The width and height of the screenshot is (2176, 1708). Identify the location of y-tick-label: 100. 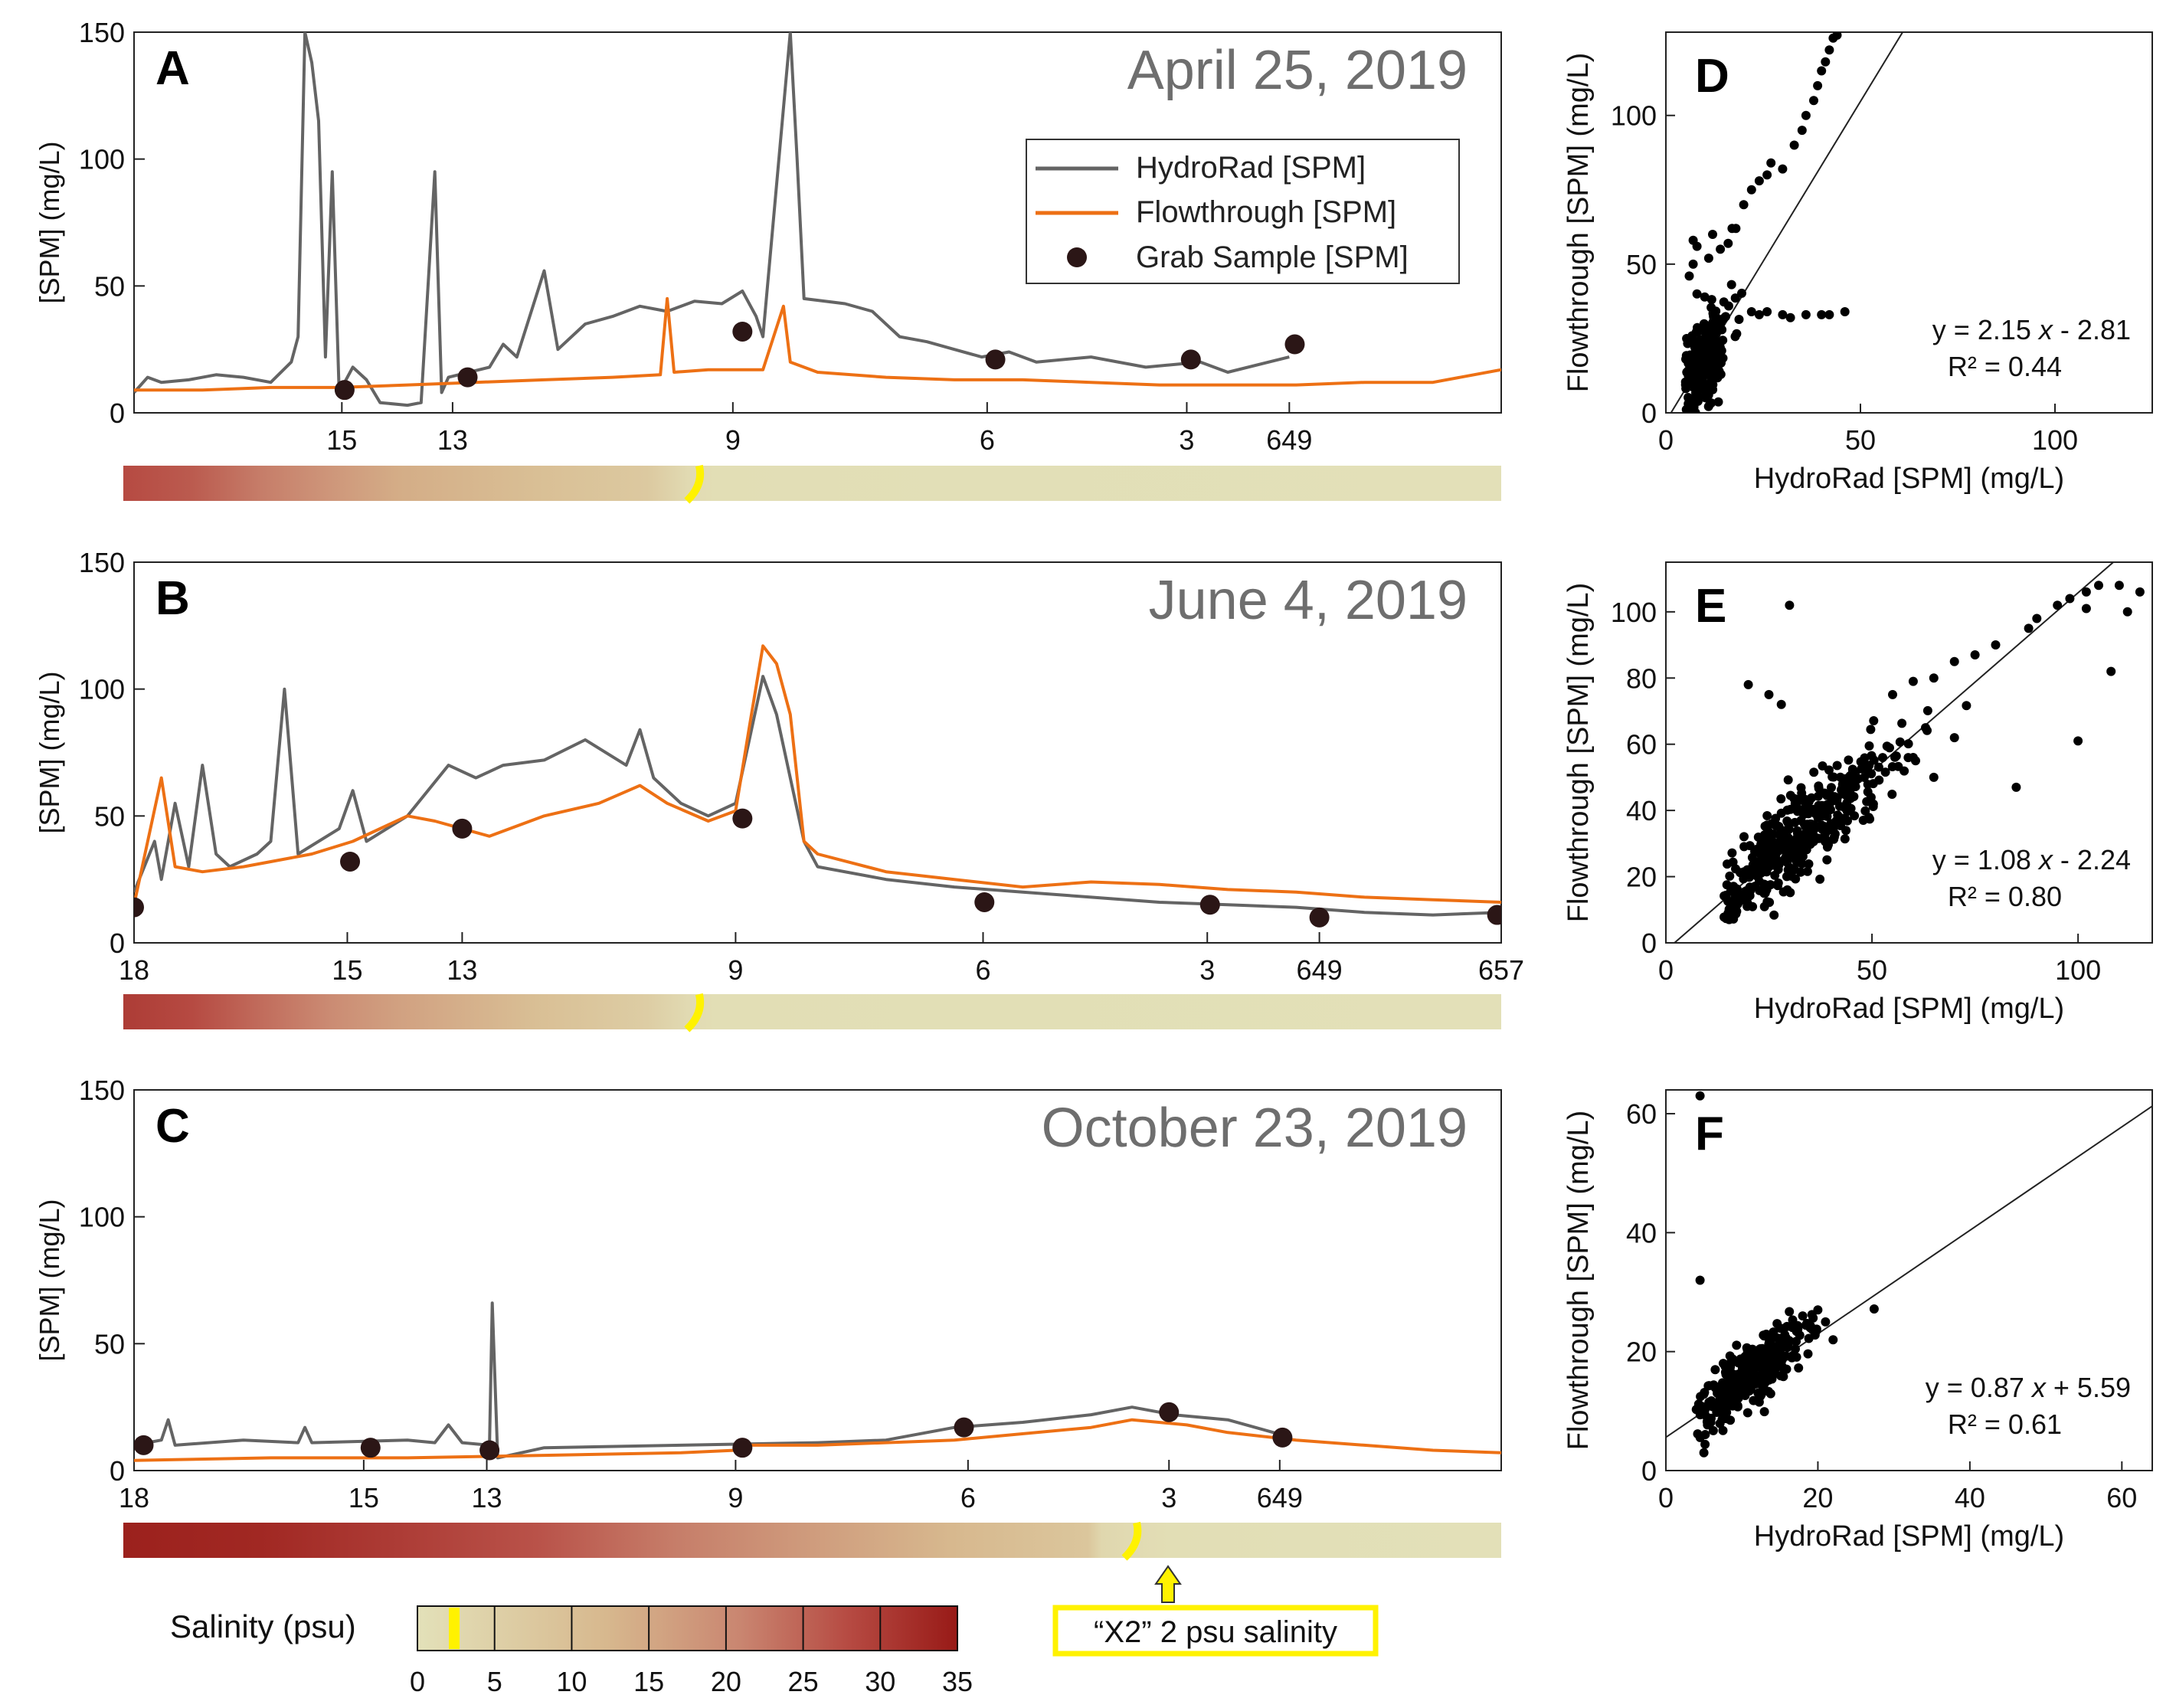
(1634, 612).